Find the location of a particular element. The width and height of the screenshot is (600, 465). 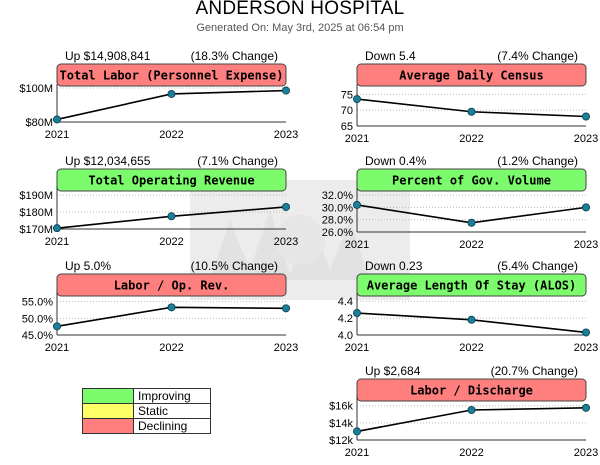

y-tick-label: 32.0% is located at coordinates (337, 196).